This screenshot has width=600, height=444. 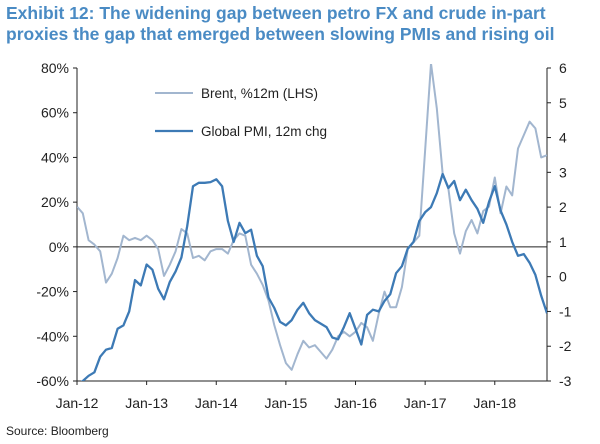 I want to click on y-right-tick-label: 2, so click(x=563, y=207).